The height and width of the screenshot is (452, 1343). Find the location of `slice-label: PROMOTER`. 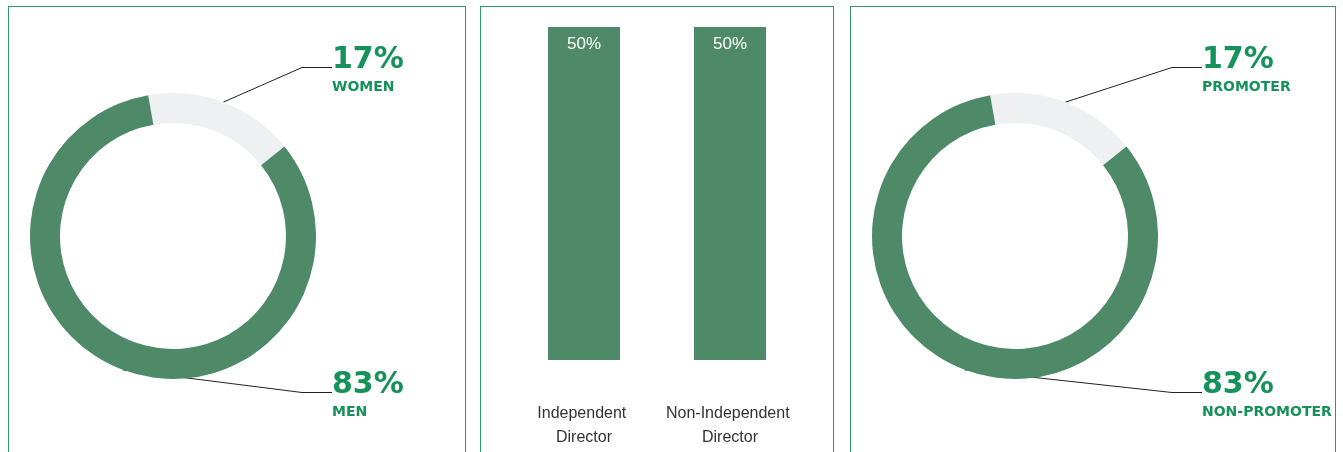

slice-label: PROMOTER is located at coordinates (1246, 86).